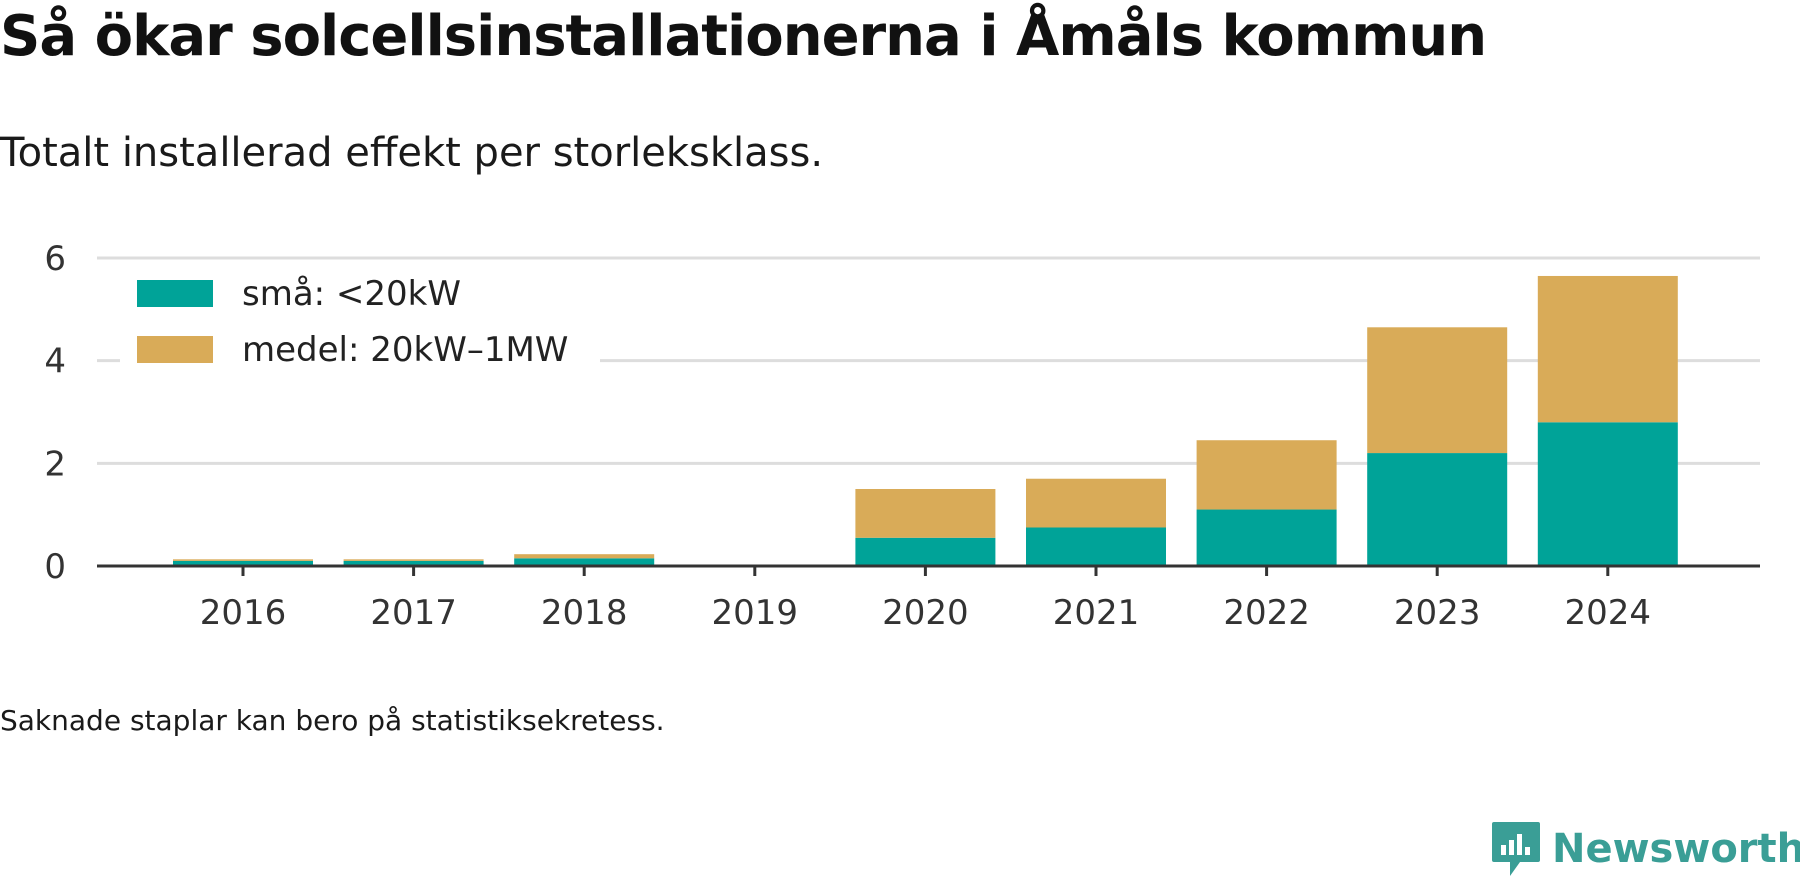 The width and height of the screenshot is (1800, 879). I want to click on x-tick-label: 2016, so click(243, 613).